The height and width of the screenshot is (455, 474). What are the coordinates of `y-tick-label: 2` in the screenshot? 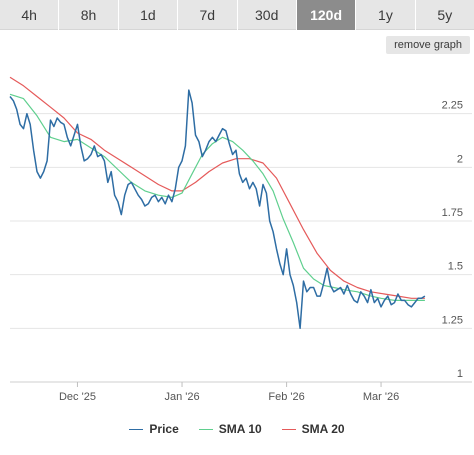 It's located at (460, 159).